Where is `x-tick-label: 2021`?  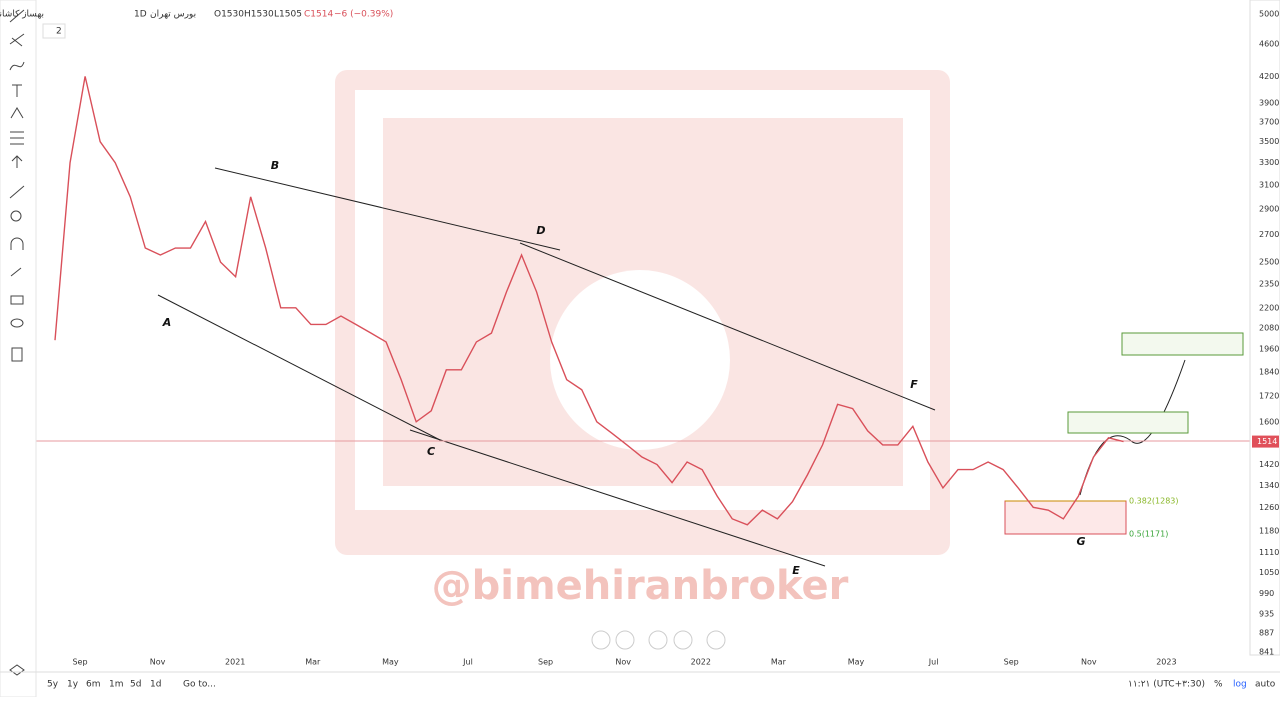
x-tick-label: 2021 is located at coordinates (235, 662).